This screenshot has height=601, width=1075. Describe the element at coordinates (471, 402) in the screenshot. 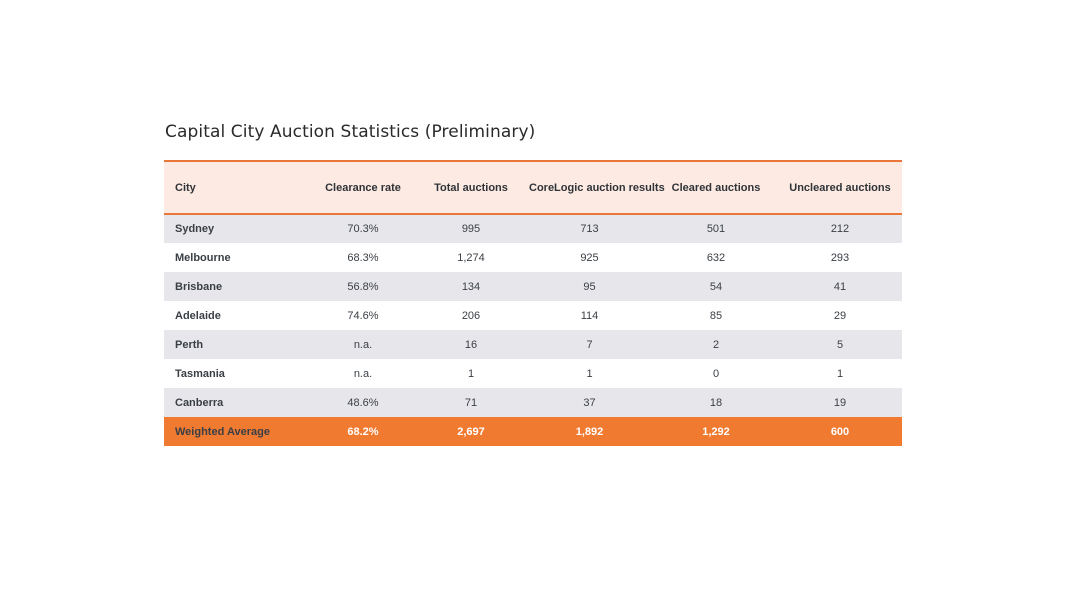

I see `total-auctions-cell: 71` at that location.